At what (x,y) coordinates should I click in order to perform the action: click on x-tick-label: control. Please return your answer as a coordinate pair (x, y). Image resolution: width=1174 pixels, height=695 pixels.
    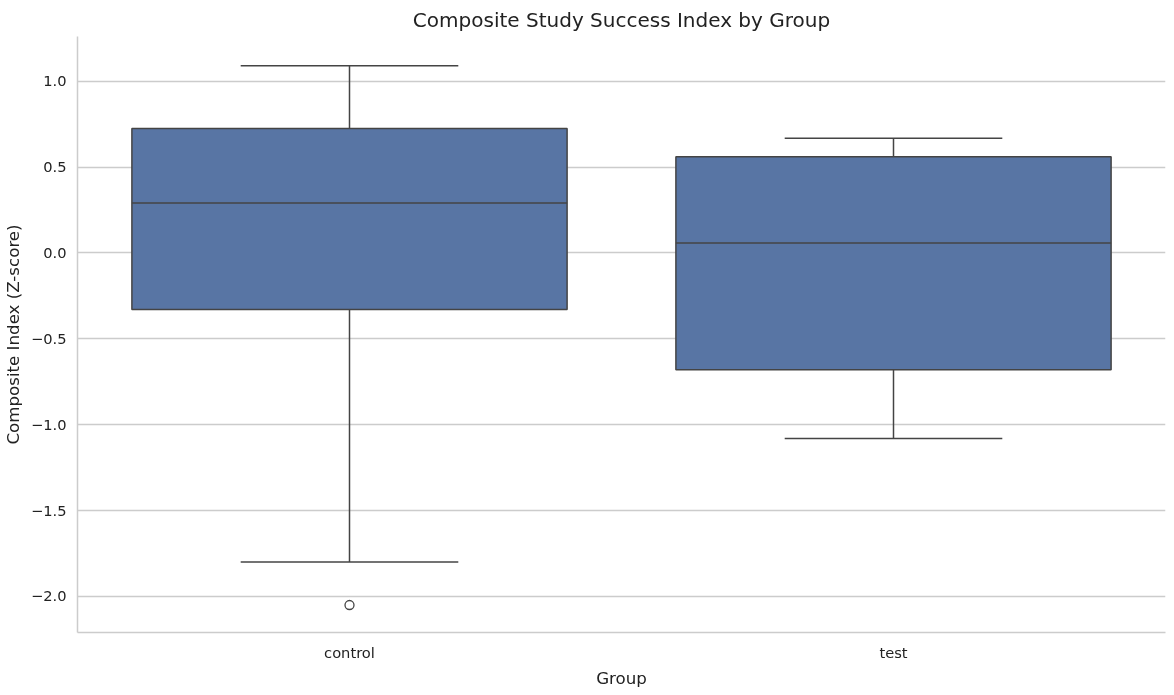
    Looking at the image, I should click on (349, 652).